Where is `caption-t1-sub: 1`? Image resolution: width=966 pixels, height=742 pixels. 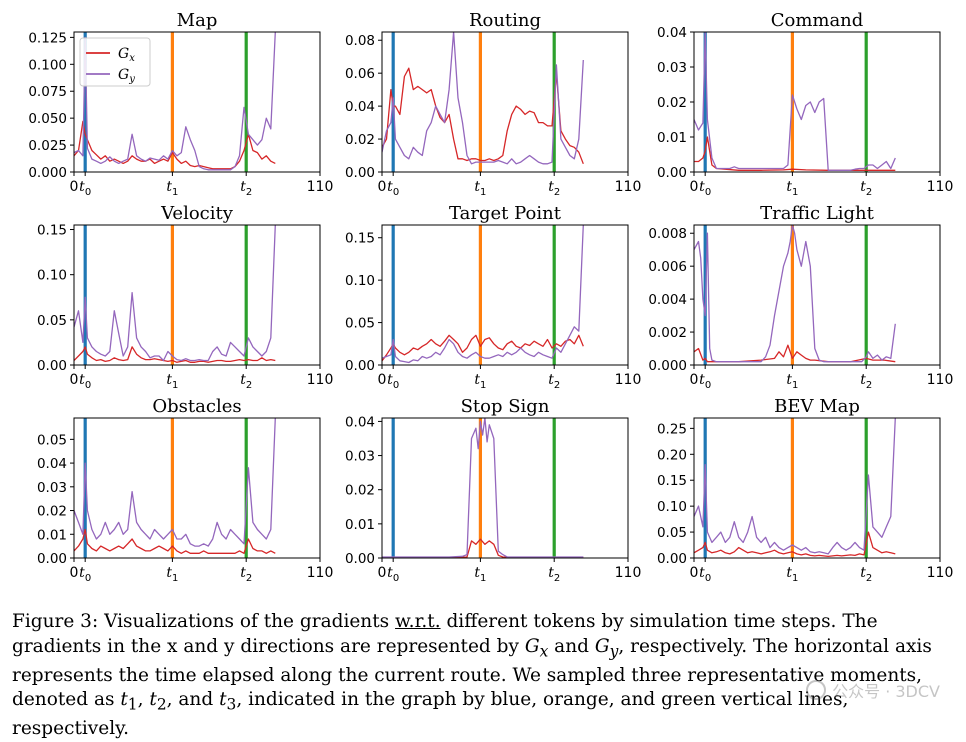 caption-t1-sub: 1 is located at coordinates (132, 704).